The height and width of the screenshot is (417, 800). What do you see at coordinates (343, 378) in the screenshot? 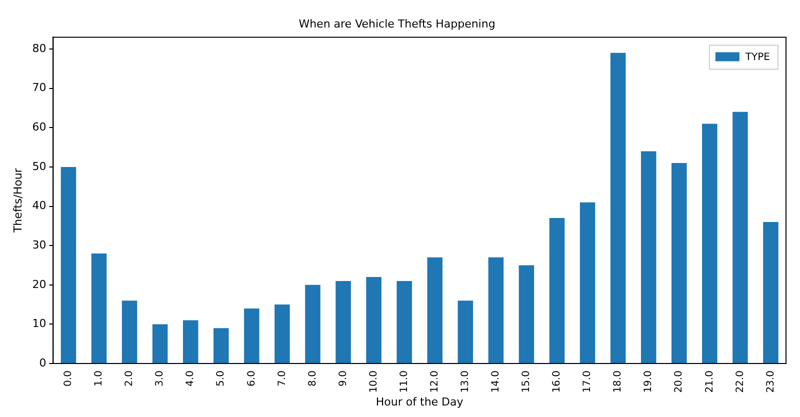
I see `x-tick-label: 9.0` at bounding box center [343, 378].